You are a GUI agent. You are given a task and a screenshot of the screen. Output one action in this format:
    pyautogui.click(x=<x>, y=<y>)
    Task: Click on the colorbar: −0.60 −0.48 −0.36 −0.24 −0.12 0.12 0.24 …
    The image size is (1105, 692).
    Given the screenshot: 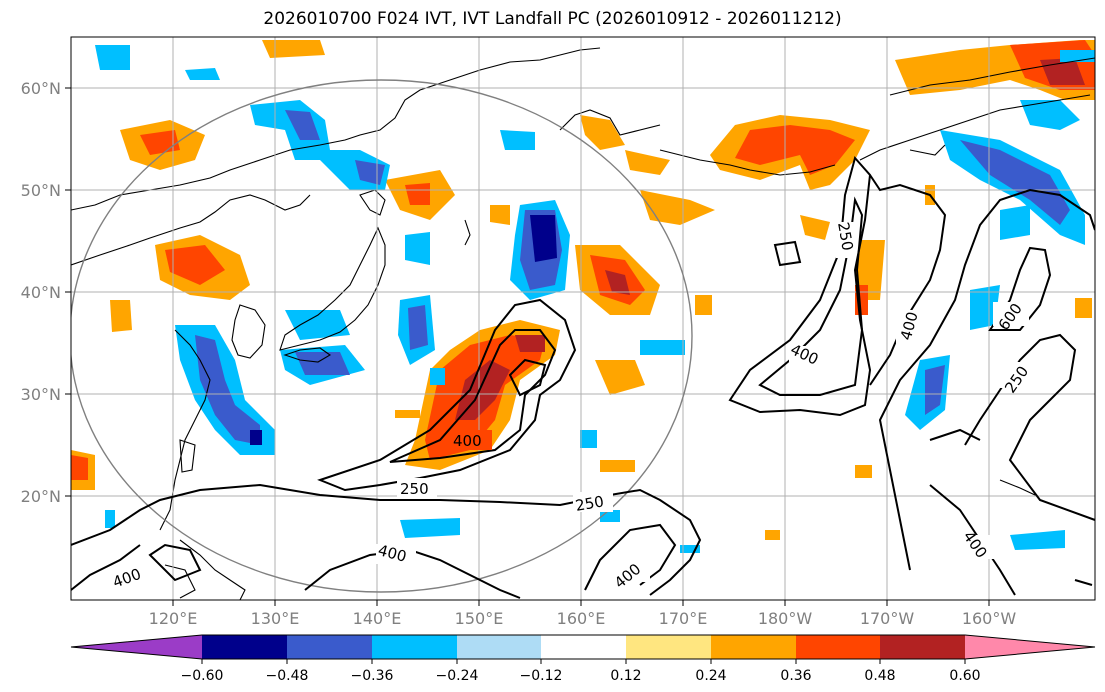 What is the action you would take?
    pyautogui.click(x=583, y=659)
    